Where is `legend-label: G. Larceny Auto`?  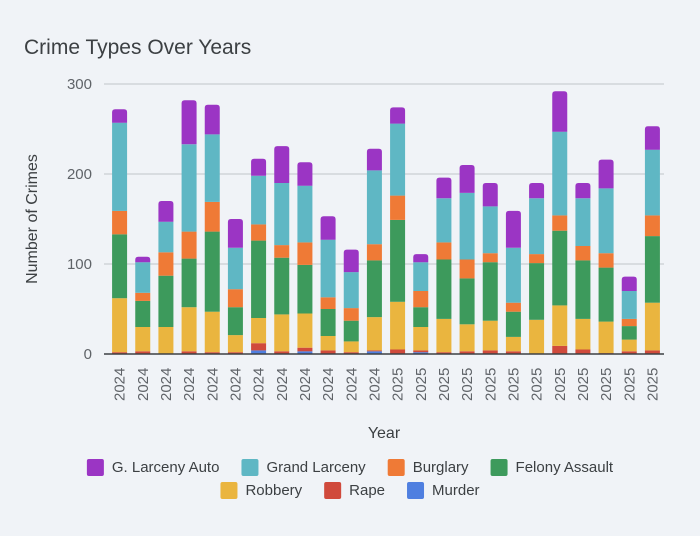
legend-label: G. Larceny Auto is located at coordinates (166, 467).